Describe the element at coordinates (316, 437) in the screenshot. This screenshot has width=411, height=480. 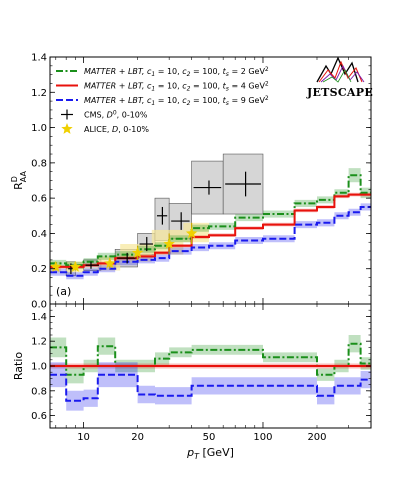
I see `xtick-label-4: 200` at that location.